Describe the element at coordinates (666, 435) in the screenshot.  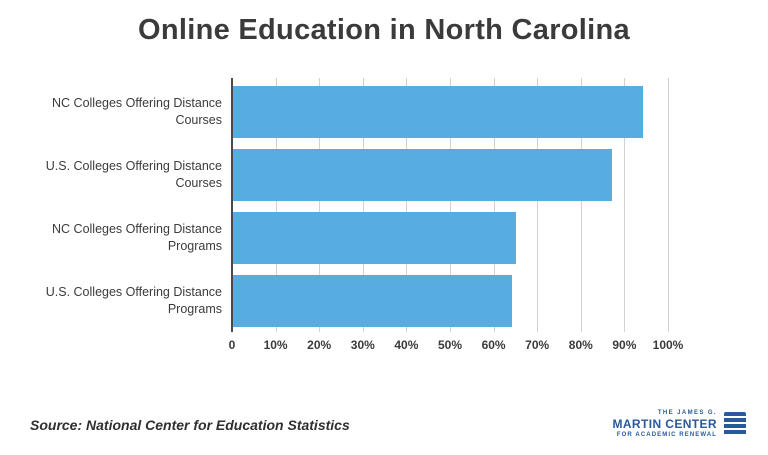
I see `logo-line-3: FOR ACADEMIC RENEWAL` at that location.